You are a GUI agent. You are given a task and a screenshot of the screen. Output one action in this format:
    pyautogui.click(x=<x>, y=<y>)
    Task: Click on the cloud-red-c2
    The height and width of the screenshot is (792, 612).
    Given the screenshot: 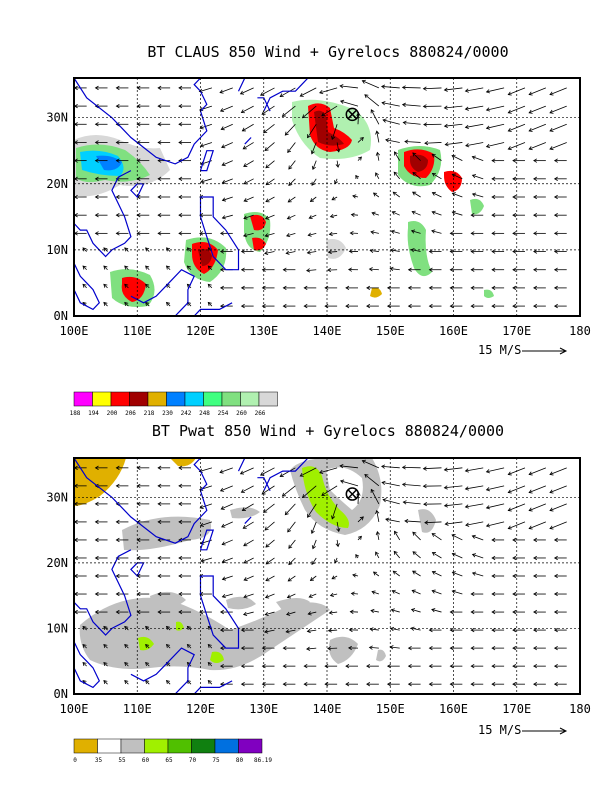 What is the action you would take?
    pyautogui.click(x=259, y=244)
    